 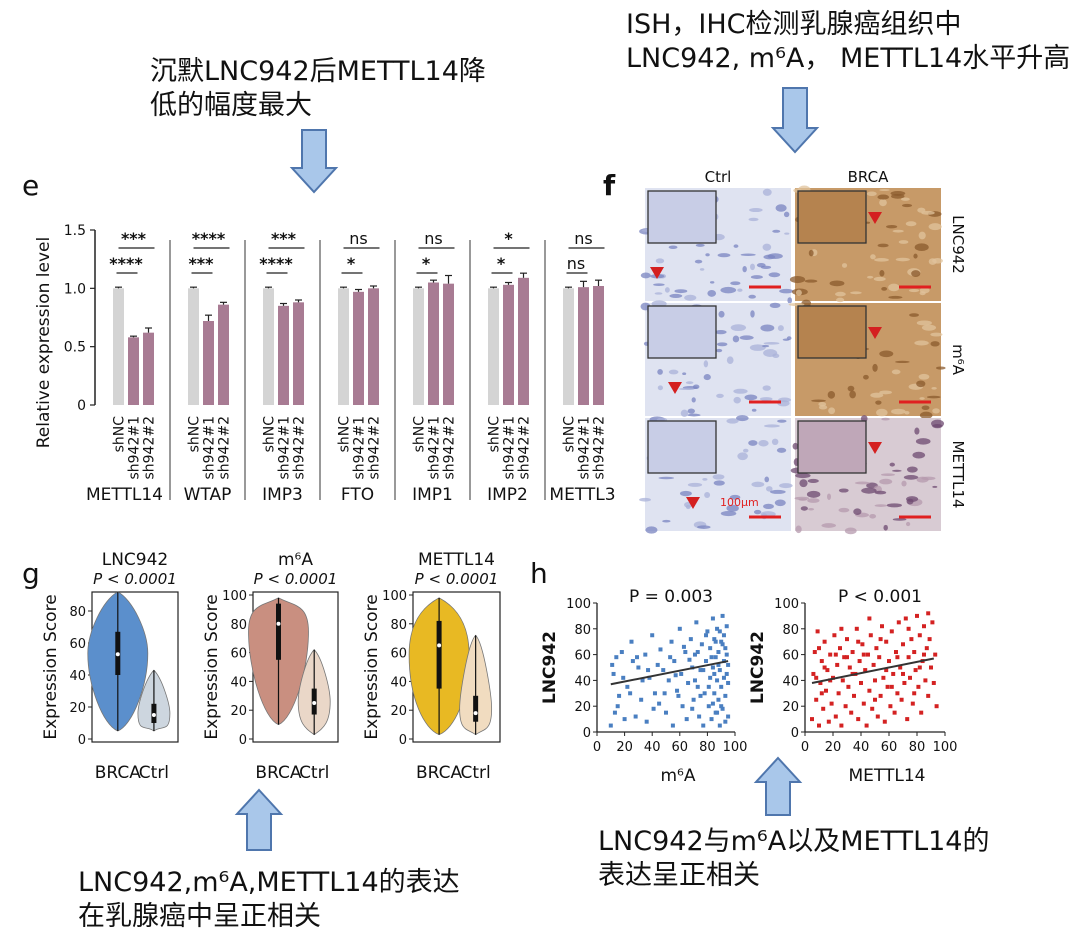 I want to click on row-label: METTL14, so click(x=958, y=475).